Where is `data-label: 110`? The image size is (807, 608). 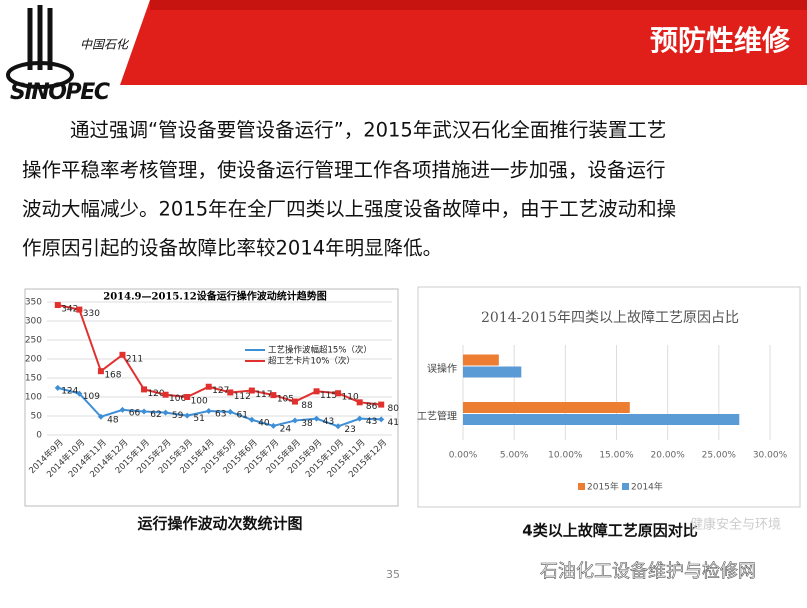
data-label: 110 is located at coordinates (350, 398).